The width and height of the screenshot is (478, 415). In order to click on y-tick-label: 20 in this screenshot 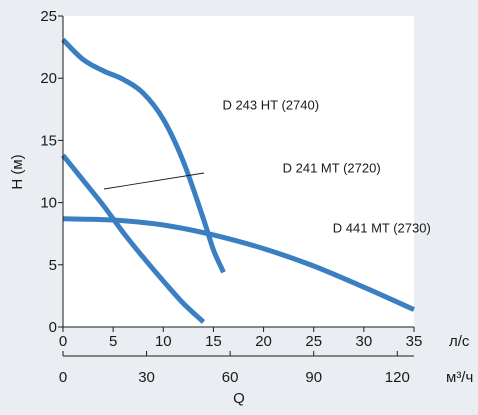, I will do `click(48, 78)`.